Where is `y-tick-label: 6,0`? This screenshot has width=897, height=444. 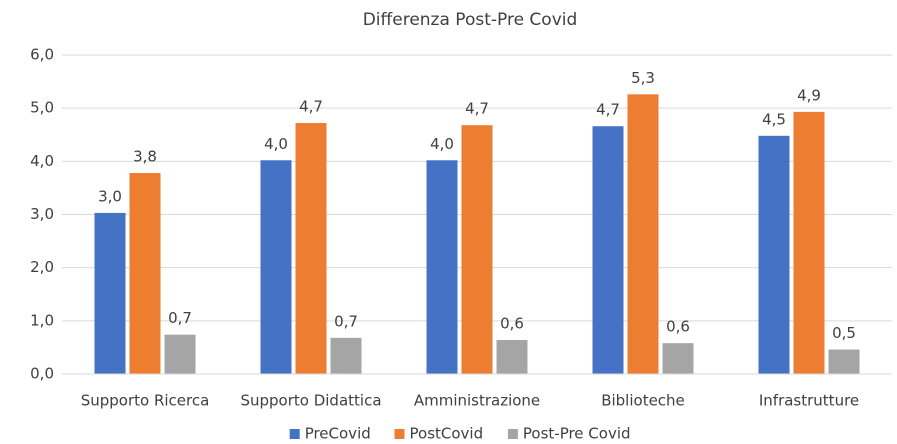
y-tick-label: 6,0 is located at coordinates (42, 55).